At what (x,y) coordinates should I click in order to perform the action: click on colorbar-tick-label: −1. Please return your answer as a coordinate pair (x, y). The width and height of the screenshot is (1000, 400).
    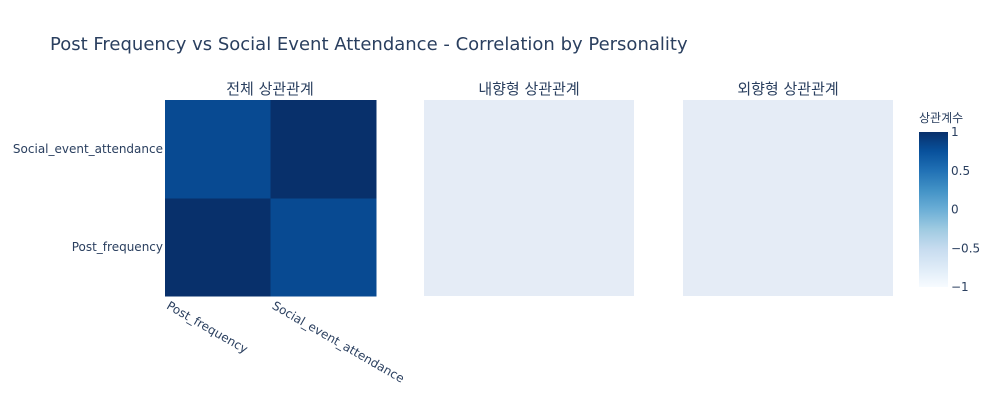
    Looking at the image, I should click on (960, 287).